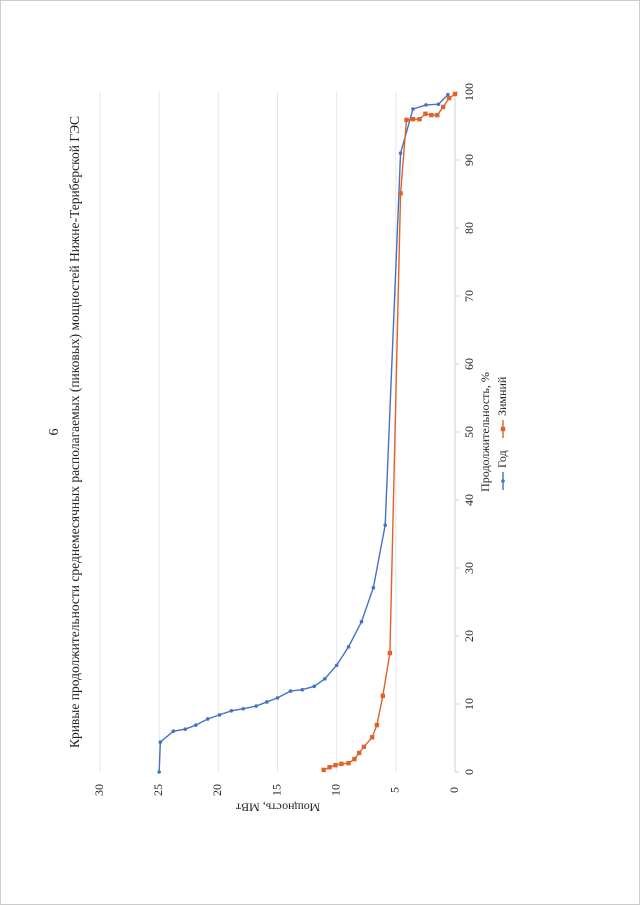 The width and height of the screenshot is (640, 905). What do you see at coordinates (469, 432) in the screenshot?
I see `x-tick-label: 50` at bounding box center [469, 432].